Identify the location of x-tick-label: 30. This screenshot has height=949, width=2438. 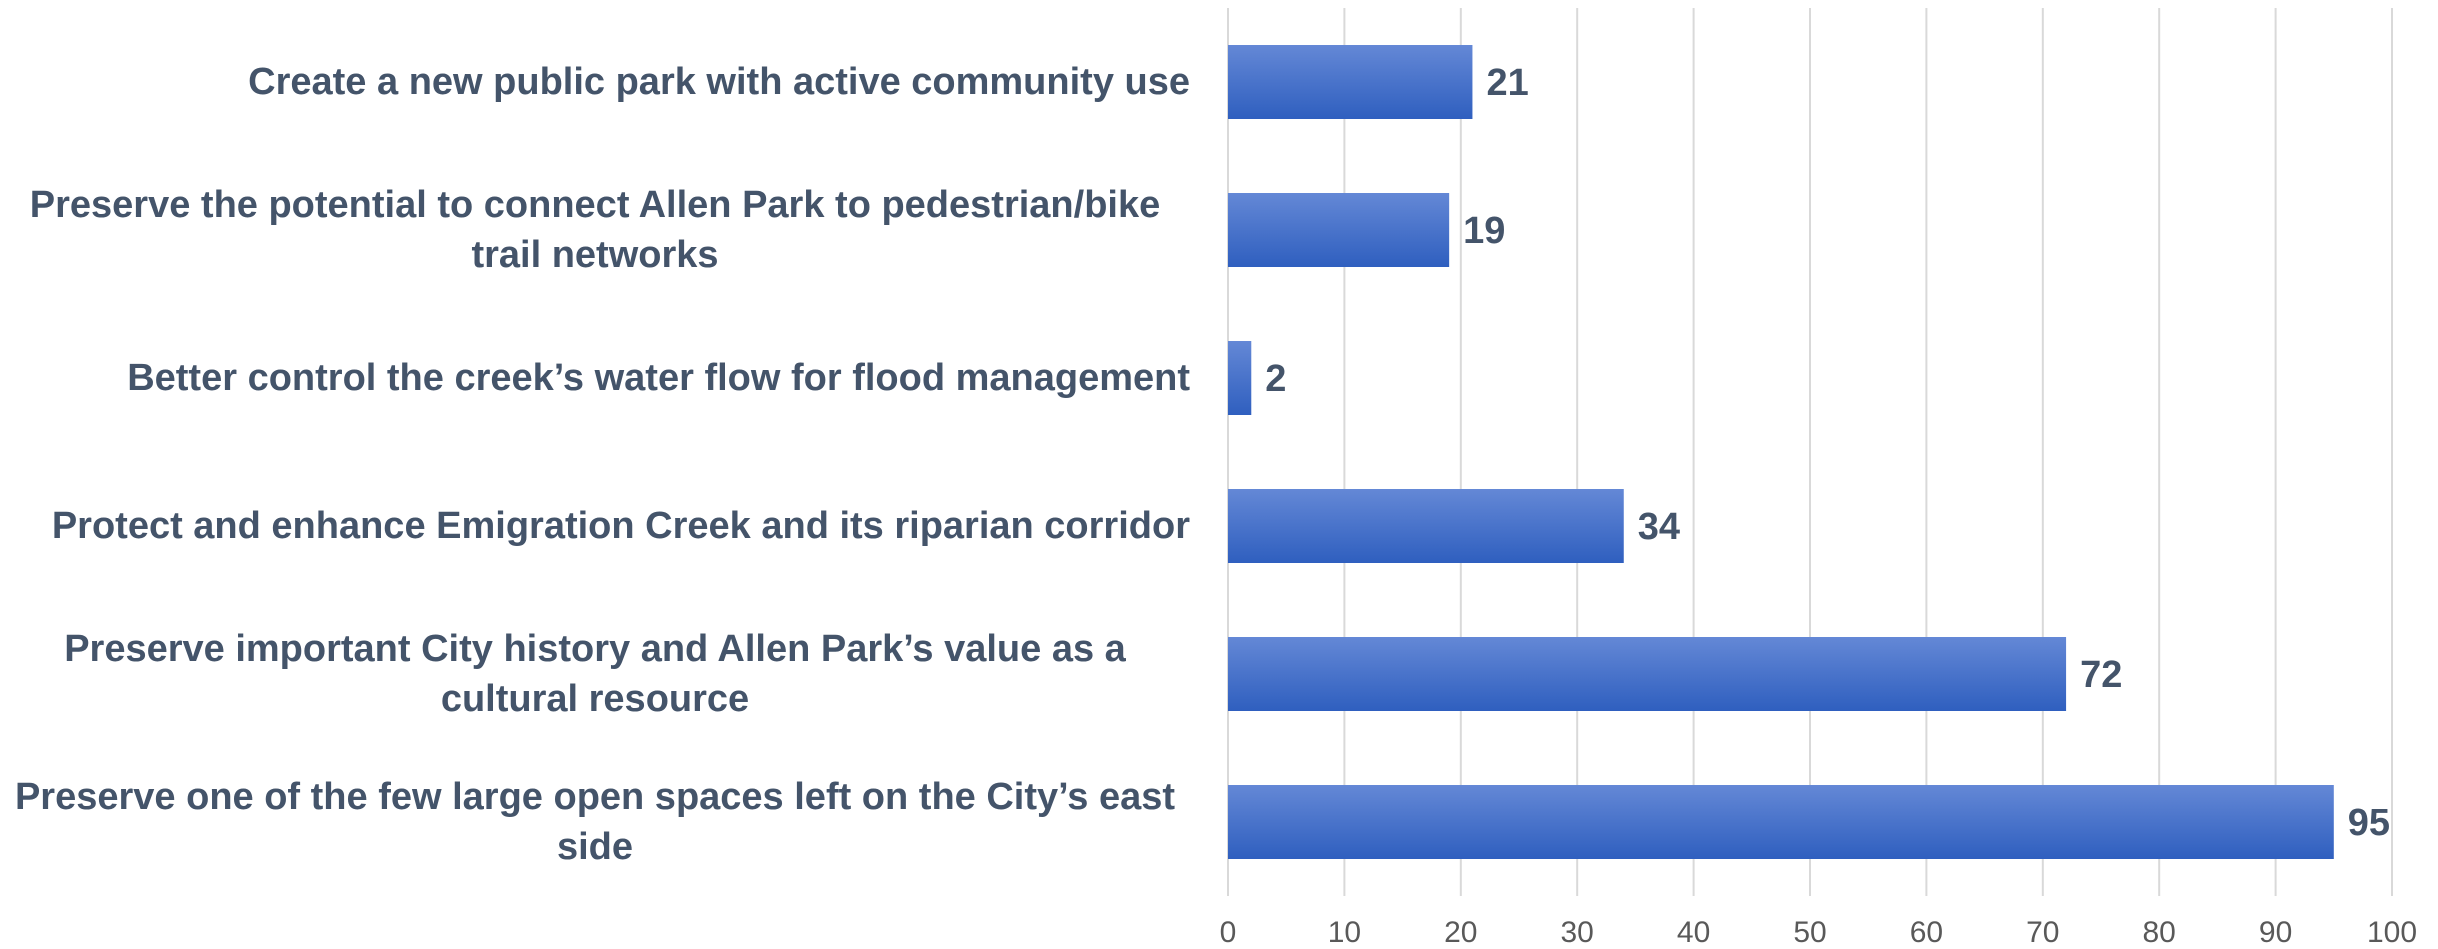
(1577, 932).